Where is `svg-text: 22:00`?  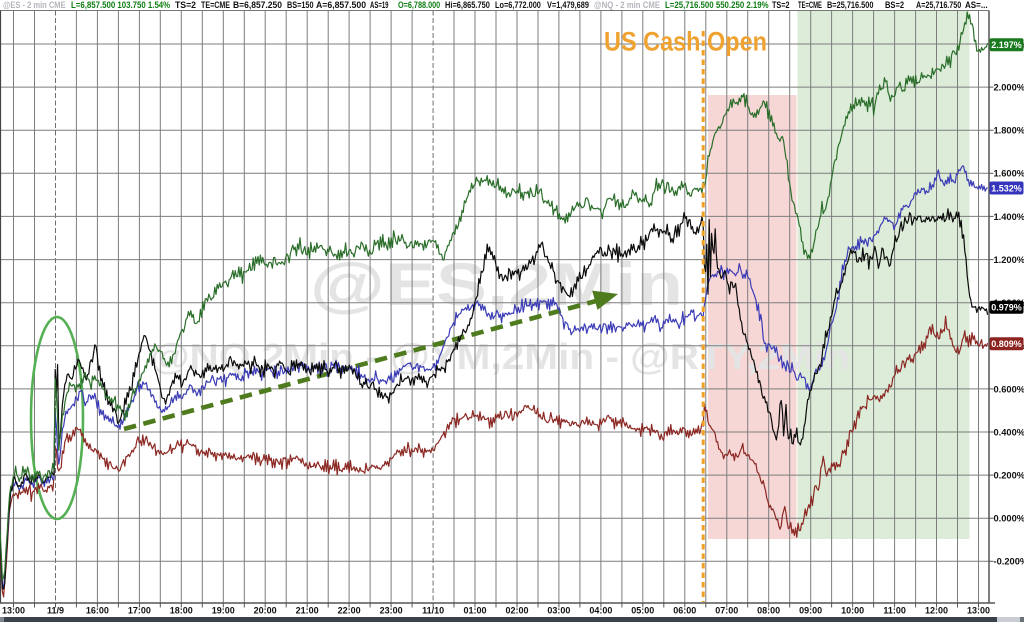 svg-text: 22:00 is located at coordinates (349, 611).